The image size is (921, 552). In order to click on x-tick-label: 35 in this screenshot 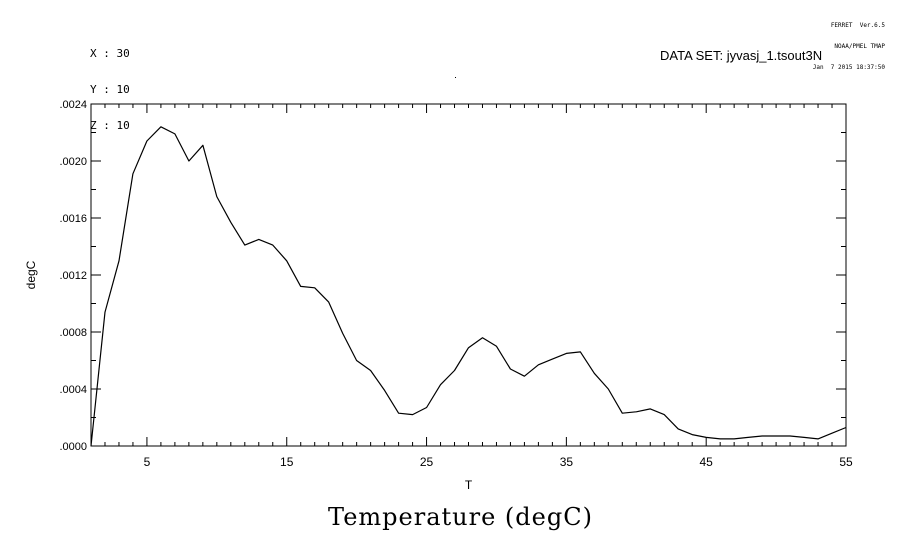, I will do `click(567, 462)`.